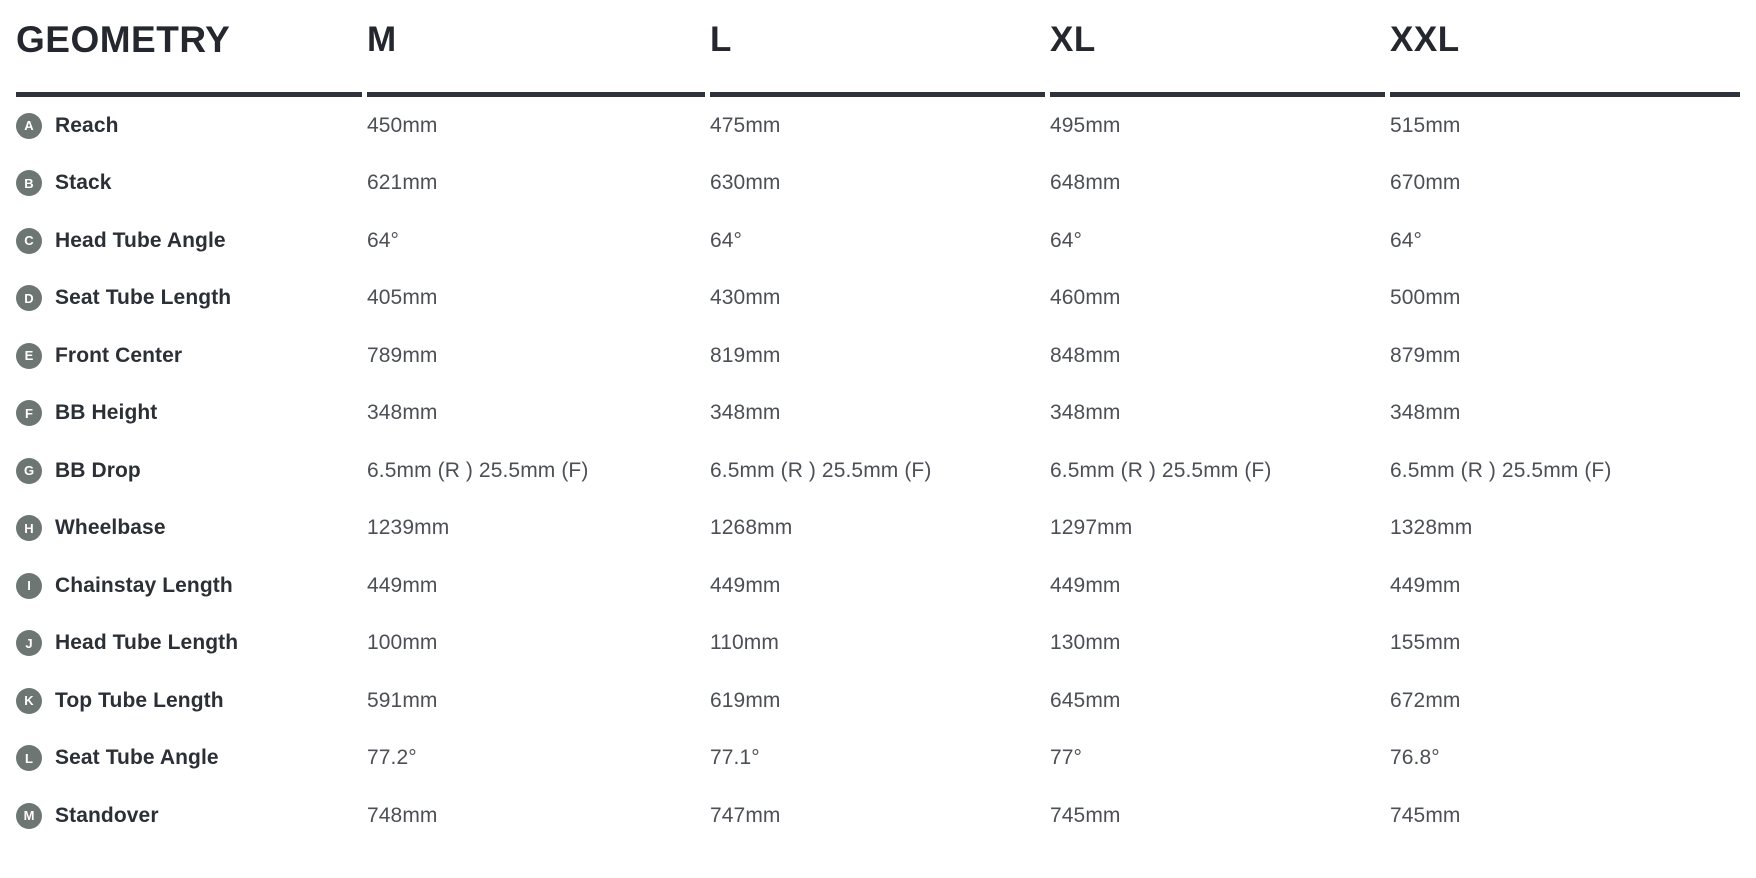  Describe the element at coordinates (878, 529) in the screenshot. I see `spec-row: H Wheelbase 1239mm 1268mm 1297mm 1328mm` at that location.